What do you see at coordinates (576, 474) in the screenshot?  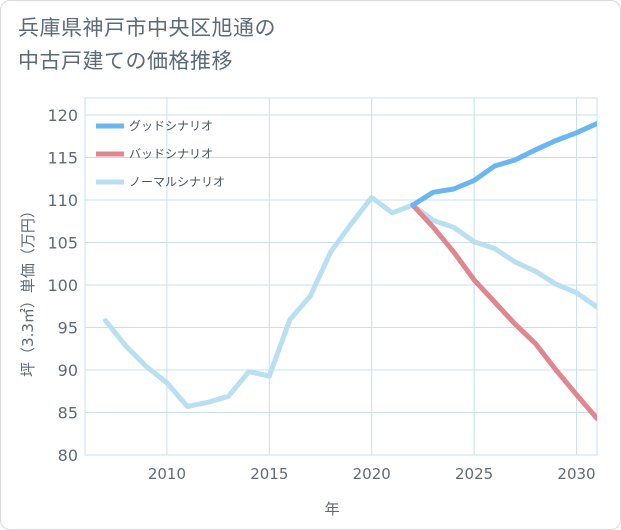 I see `x-tick-label: 2030` at bounding box center [576, 474].